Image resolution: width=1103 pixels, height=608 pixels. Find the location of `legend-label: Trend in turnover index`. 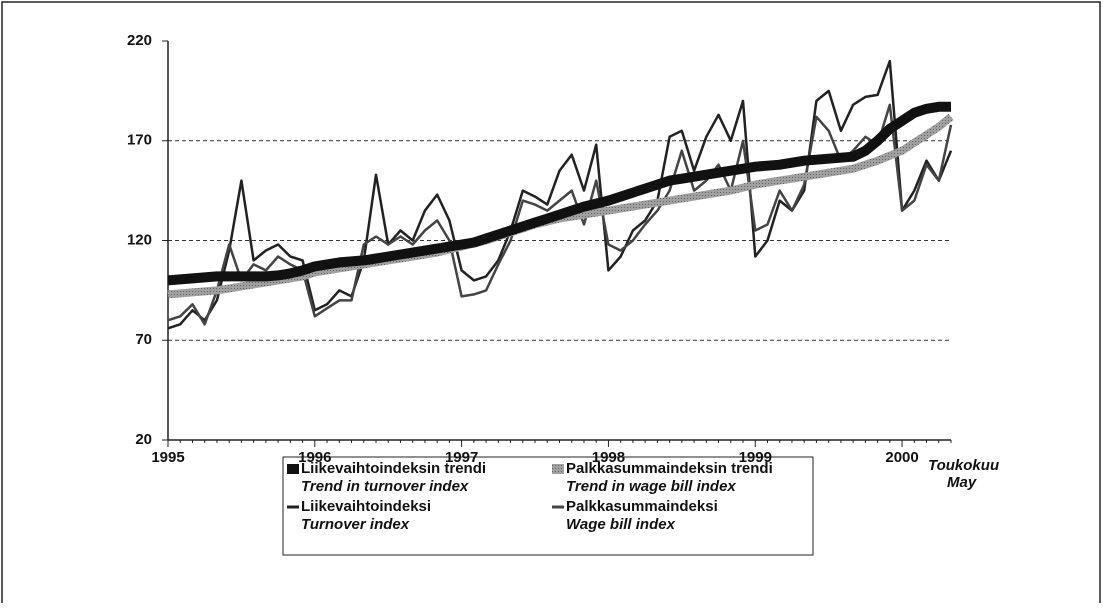

legend-label: Trend in turnover index is located at coordinates (385, 486).